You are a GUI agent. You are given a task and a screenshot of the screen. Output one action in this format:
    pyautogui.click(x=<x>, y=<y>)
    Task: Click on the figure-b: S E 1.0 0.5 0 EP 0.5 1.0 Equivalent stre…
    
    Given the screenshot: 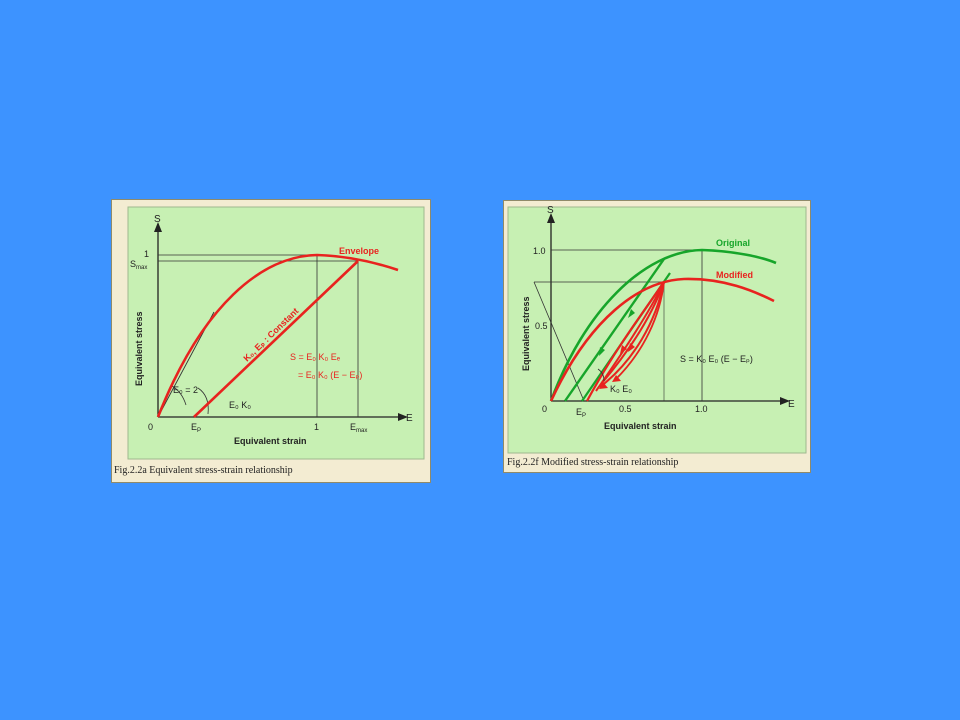 What is the action you would take?
    pyautogui.click(x=657, y=336)
    